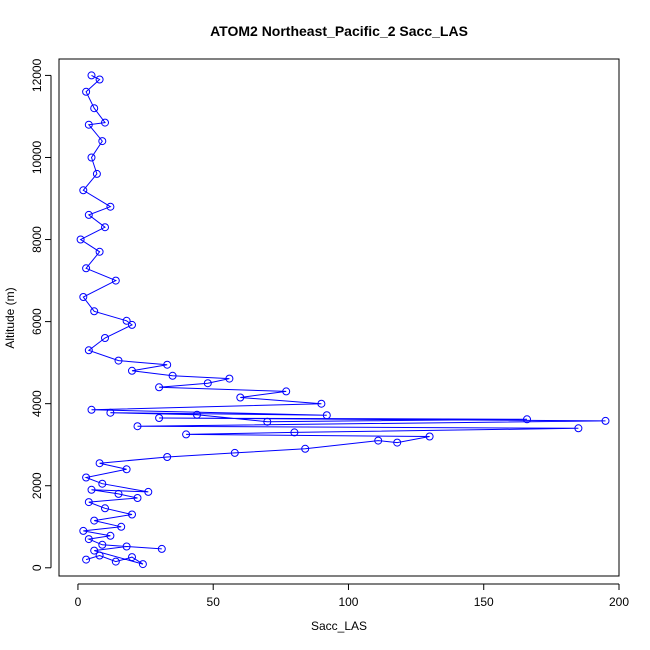 The height and width of the screenshot is (650, 650). What do you see at coordinates (37, 567) in the screenshot?
I see `y-tick-label: 0` at bounding box center [37, 567].